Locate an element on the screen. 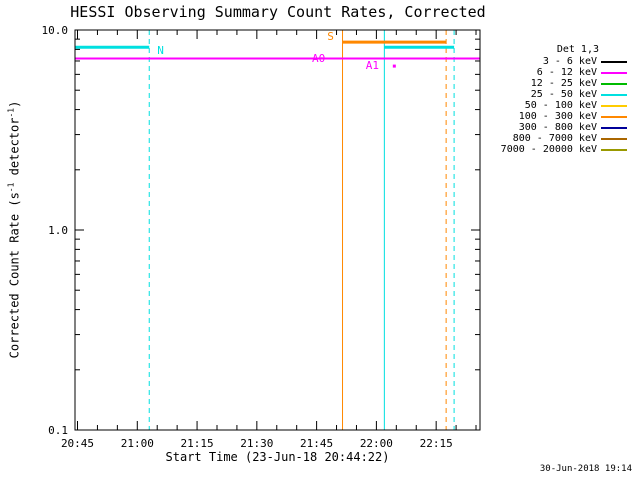 The height and width of the screenshot is (480, 640). legend-header: Det 1,3 is located at coordinates (577, 49).